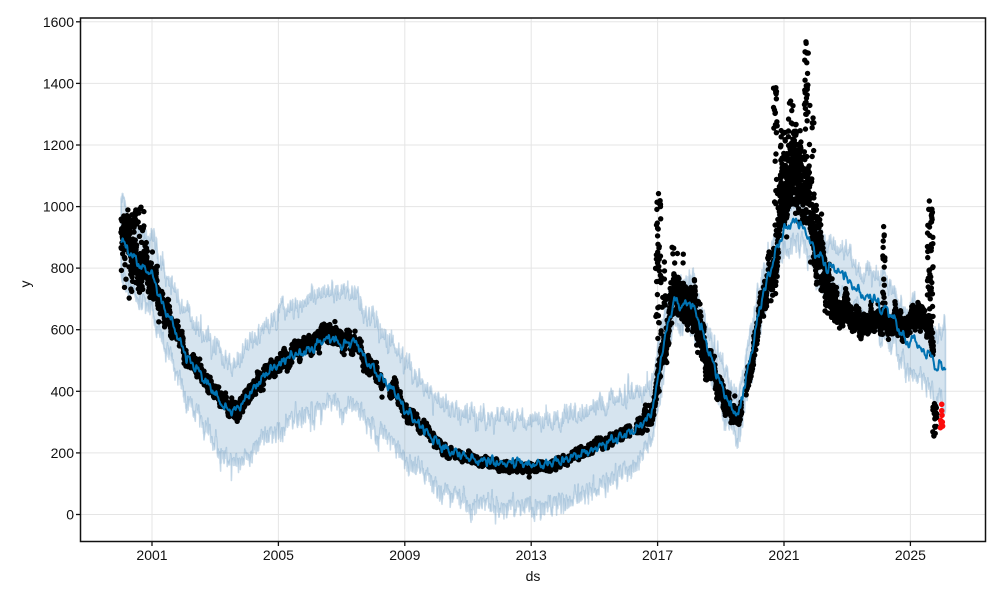 The width and height of the screenshot is (1000, 600). What do you see at coordinates (63, 330) in the screenshot?
I see `svg-text: 600` at bounding box center [63, 330].